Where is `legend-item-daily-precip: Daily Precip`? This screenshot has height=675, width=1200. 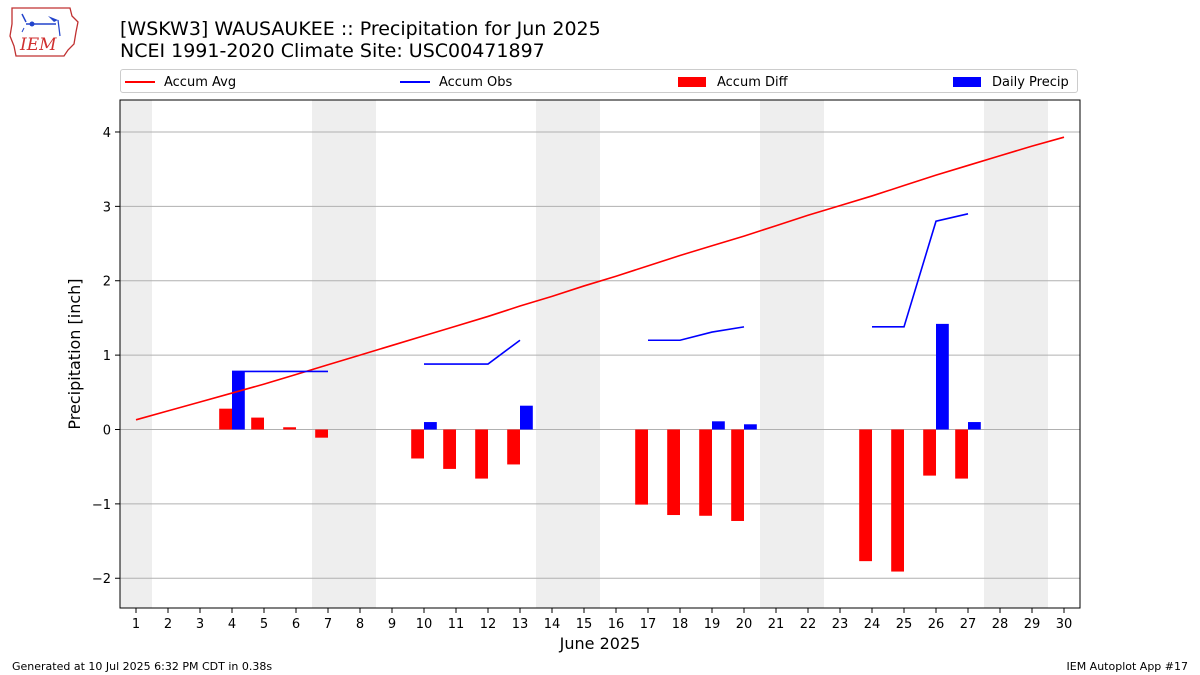
legend-item-daily-precip: Daily Precip is located at coordinates (1011, 82).